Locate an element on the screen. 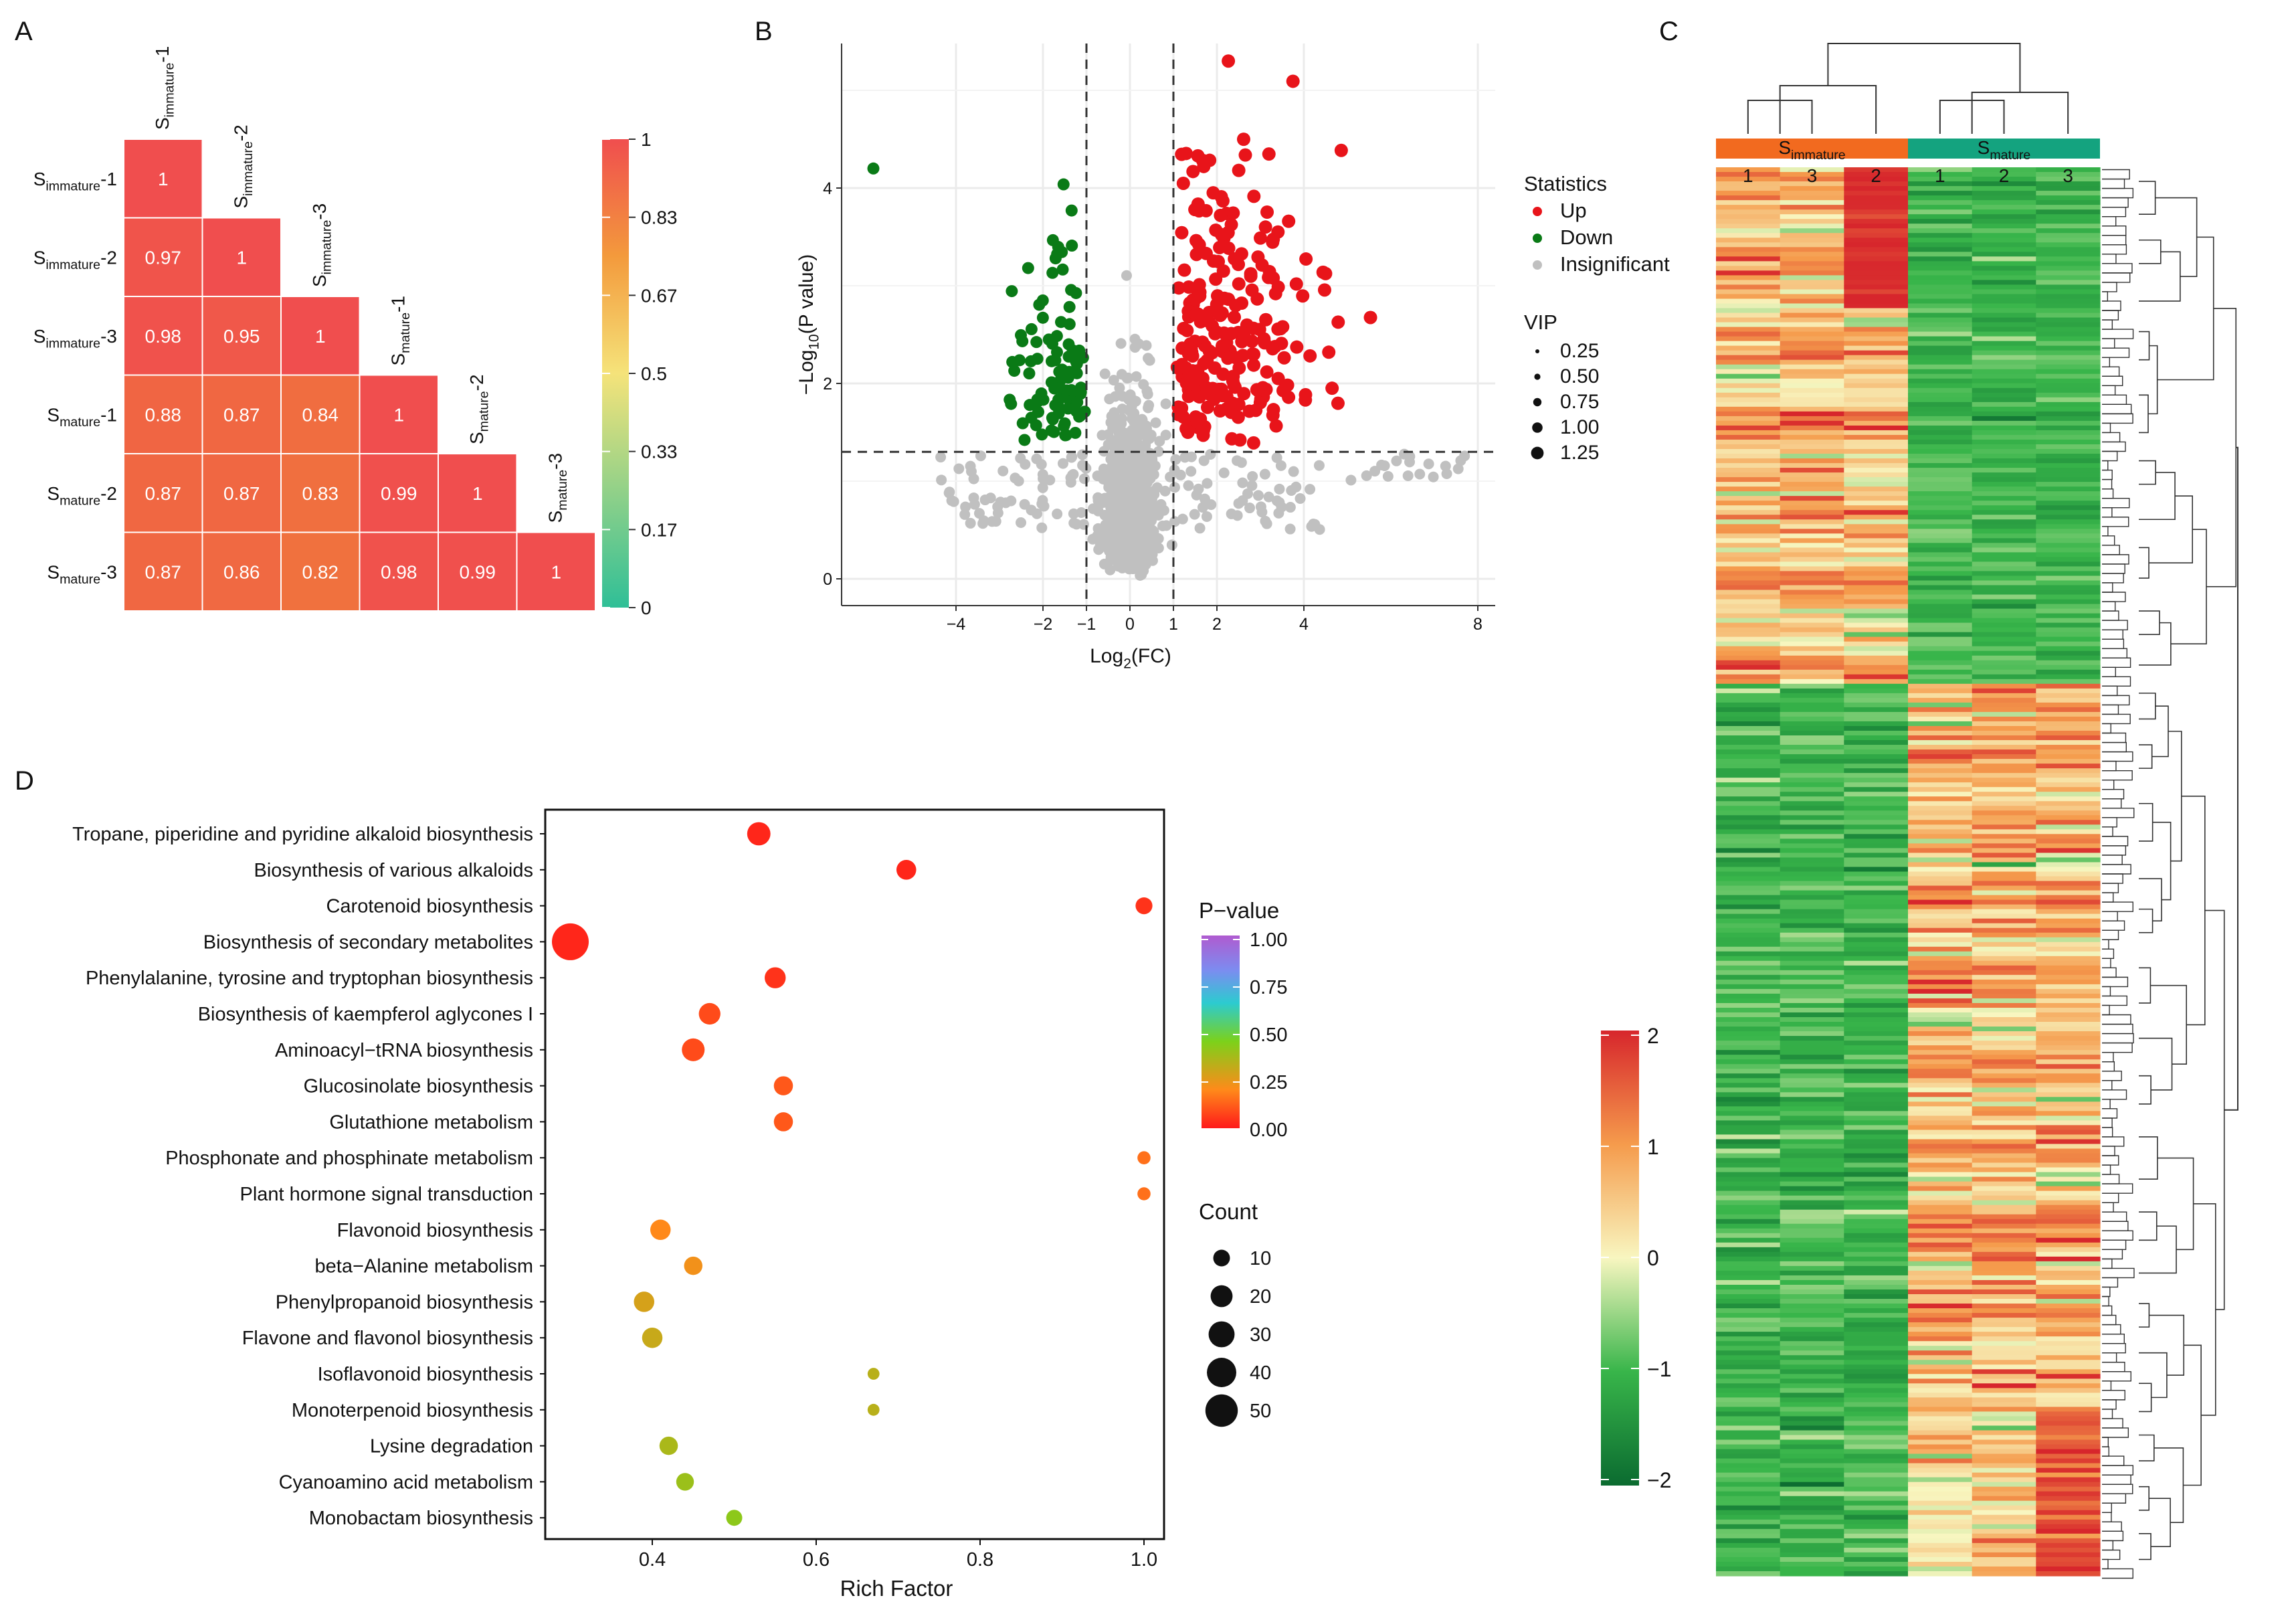 This screenshot has width=2296, height=1606. color-legend-title: P−value is located at coordinates (1239, 910).